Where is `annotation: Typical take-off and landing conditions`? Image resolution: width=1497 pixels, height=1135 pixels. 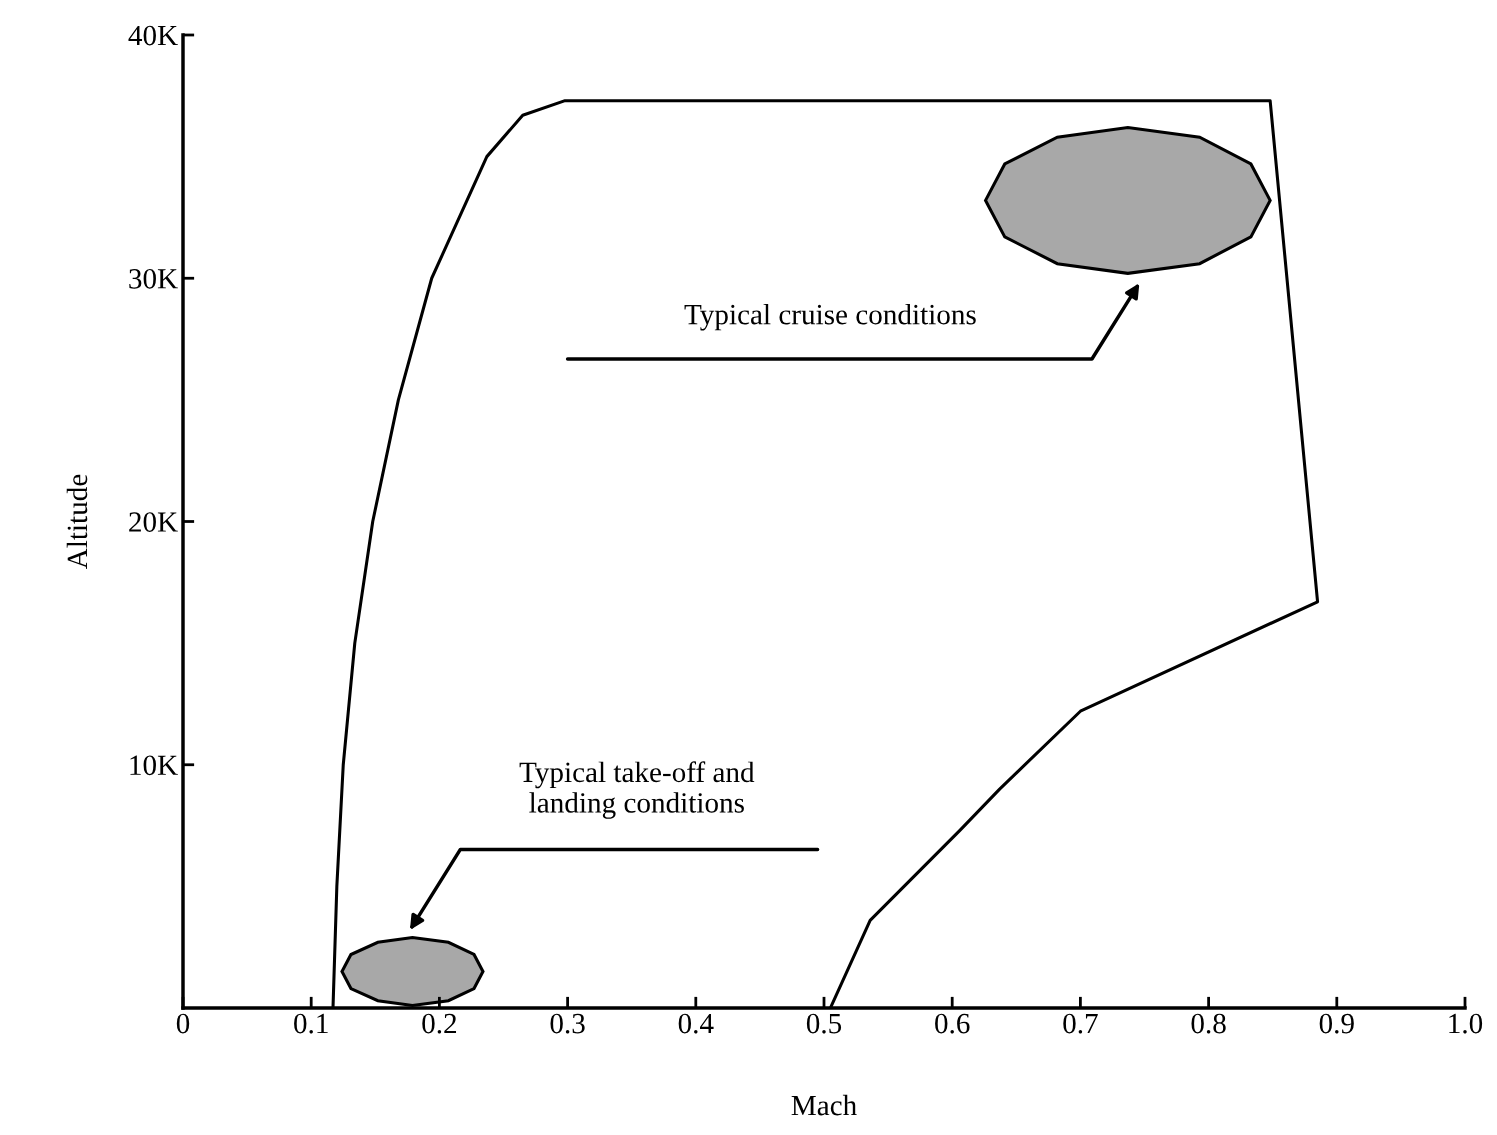
annotation: Typical take-off and landing conditions is located at coordinates (637, 790).